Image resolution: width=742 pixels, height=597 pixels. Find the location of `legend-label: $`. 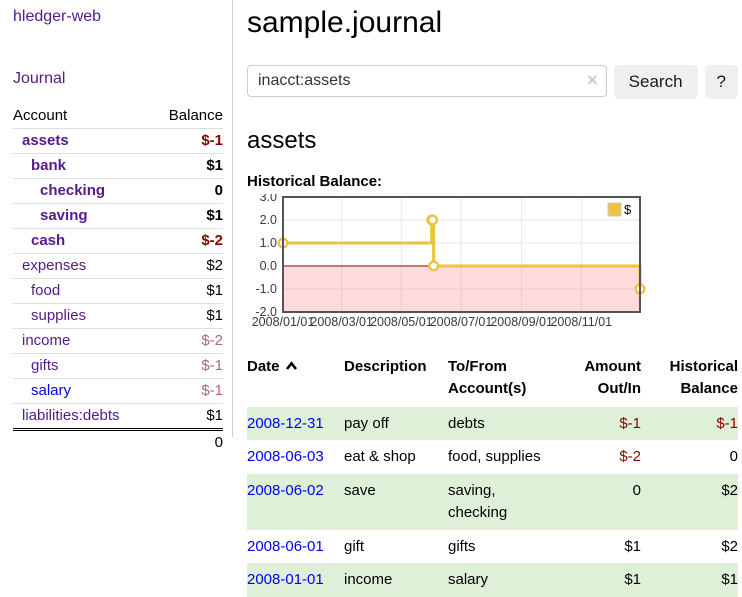

legend-label: $ is located at coordinates (628, 209).